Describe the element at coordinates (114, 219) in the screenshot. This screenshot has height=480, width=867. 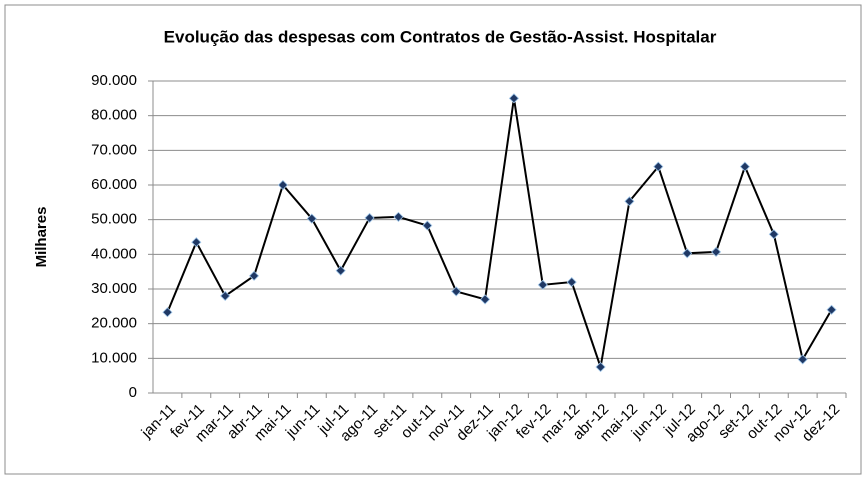
I see `y-tick-label: 50.000` at that location.